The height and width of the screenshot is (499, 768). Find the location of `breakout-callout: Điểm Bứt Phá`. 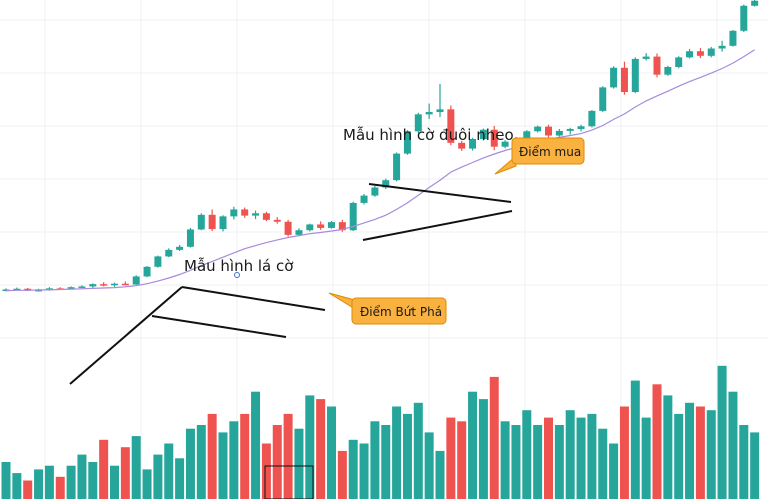

breakout-callout: Điểm Bứt Phá is located at coordinates (387, 308).